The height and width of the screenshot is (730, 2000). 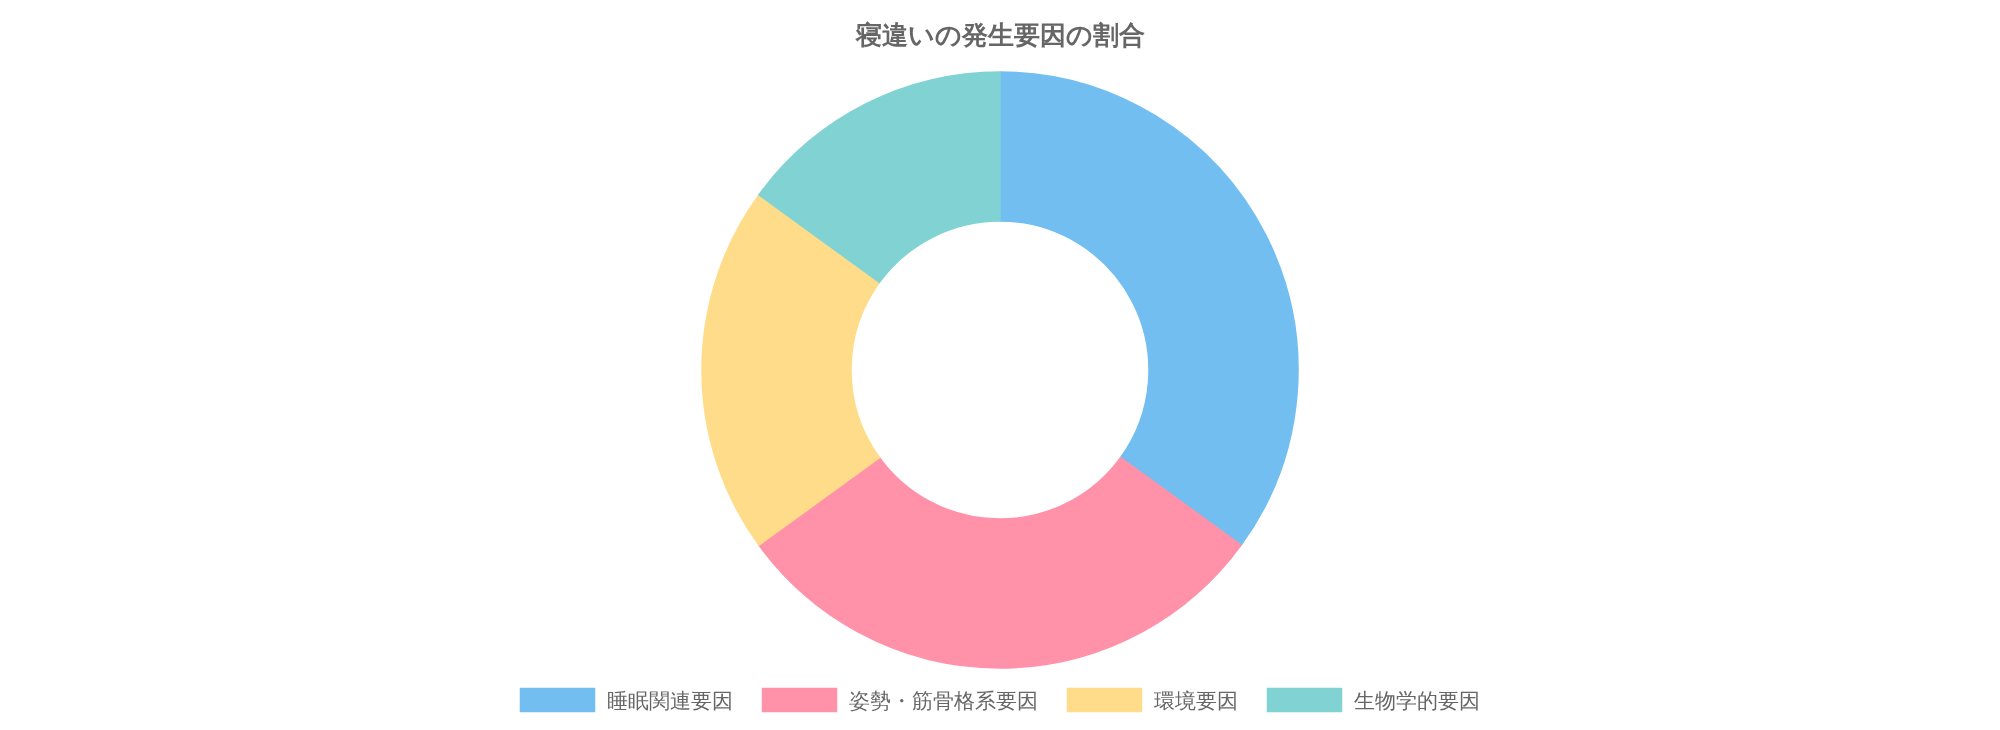 What do you see at coordinates (669, 700) in the screenshot?
I see `legend-label: 睡眠関連要因` at bounding box center [669, 700].